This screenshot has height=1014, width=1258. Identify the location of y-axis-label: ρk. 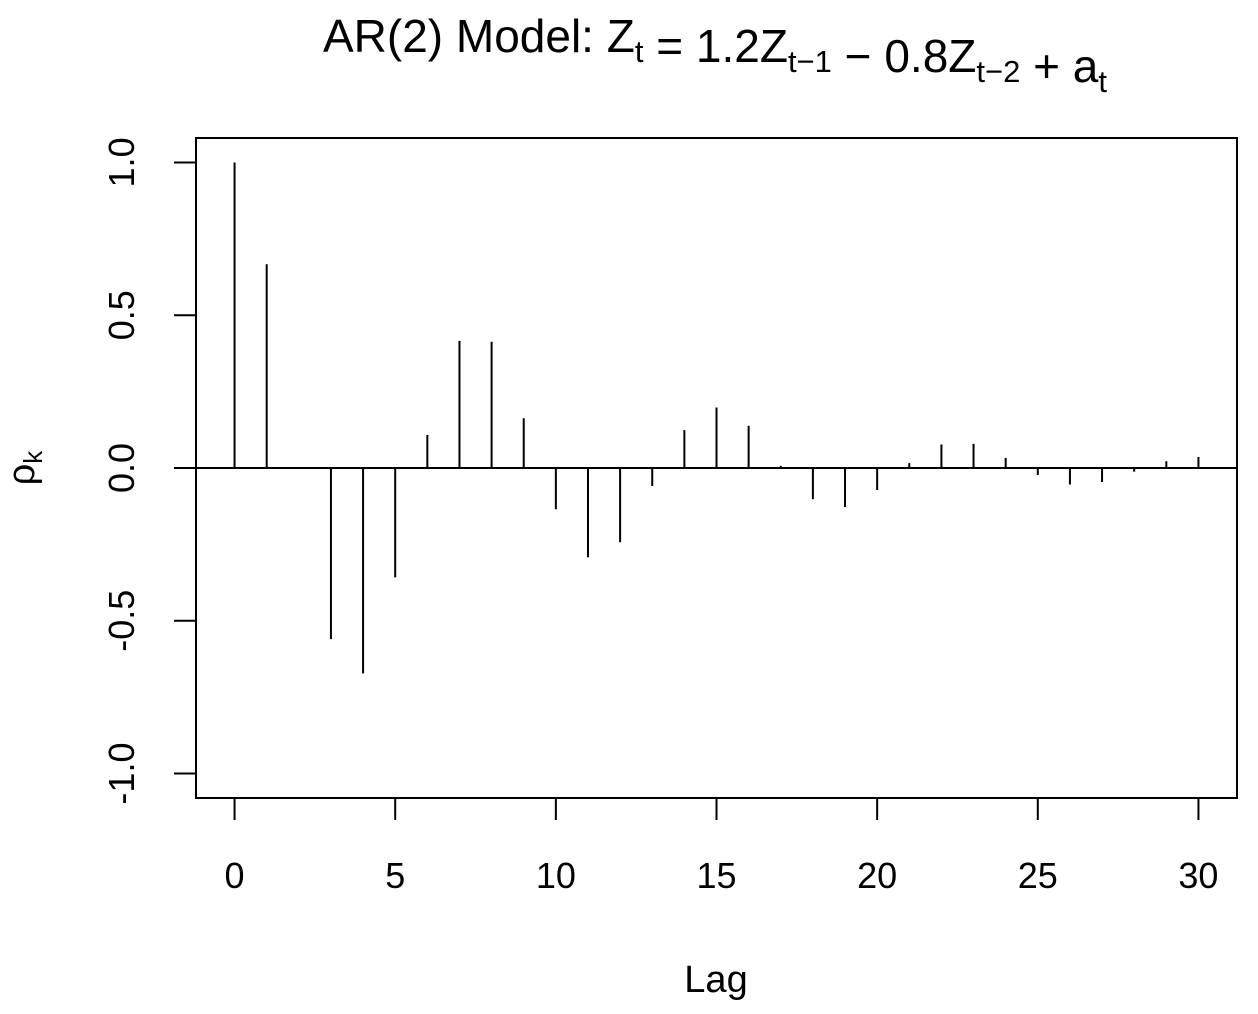
(24, 468).